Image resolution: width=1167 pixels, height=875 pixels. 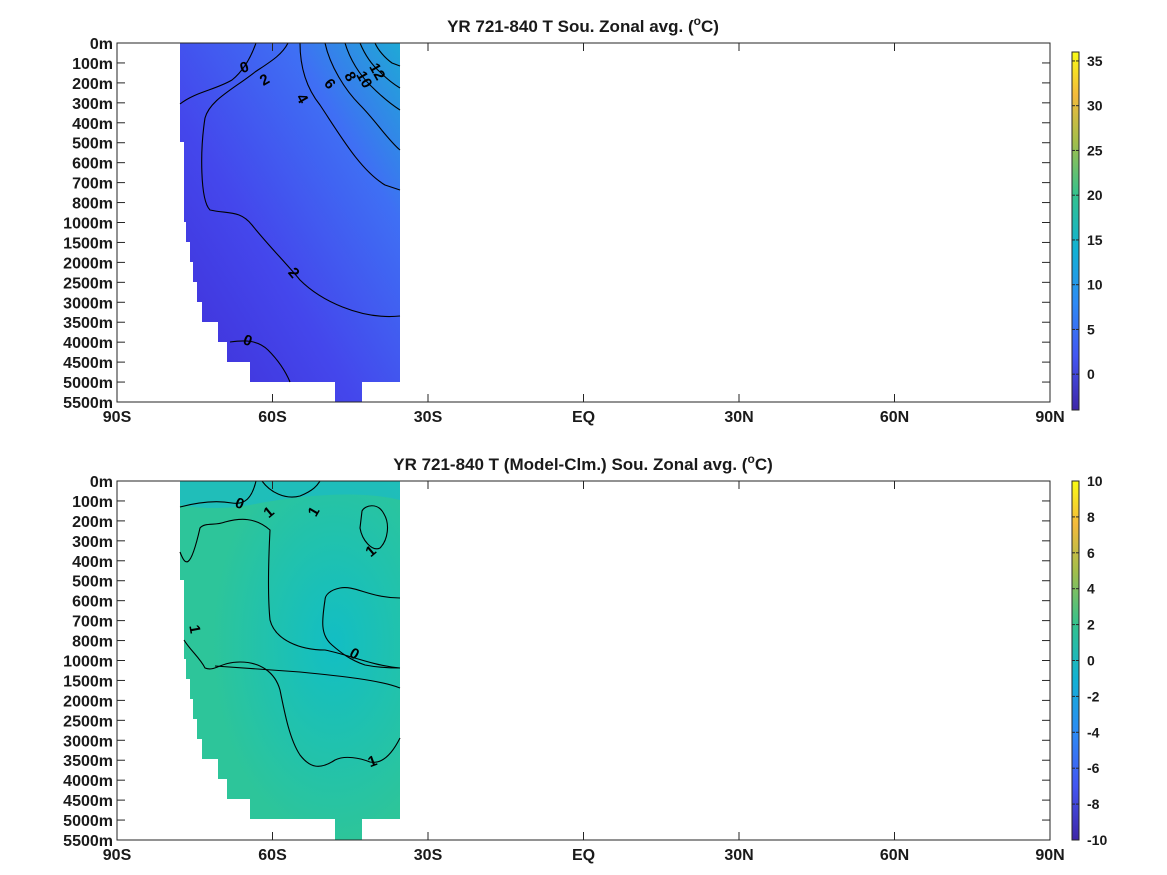 What do you see at coordinates (1091, 625) in the screenshot?
I see `colorbar-tick-label: 2` at bounding box center [1091, 625].